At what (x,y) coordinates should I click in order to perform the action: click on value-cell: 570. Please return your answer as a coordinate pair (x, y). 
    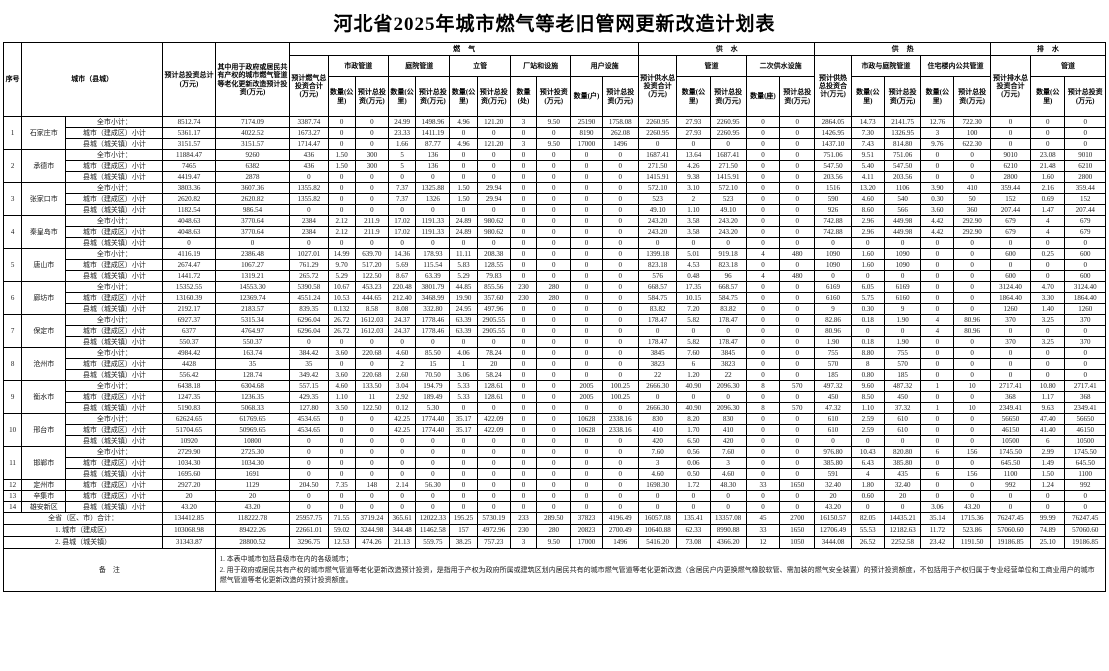
    Looking at the image, I should click on (797, 386).